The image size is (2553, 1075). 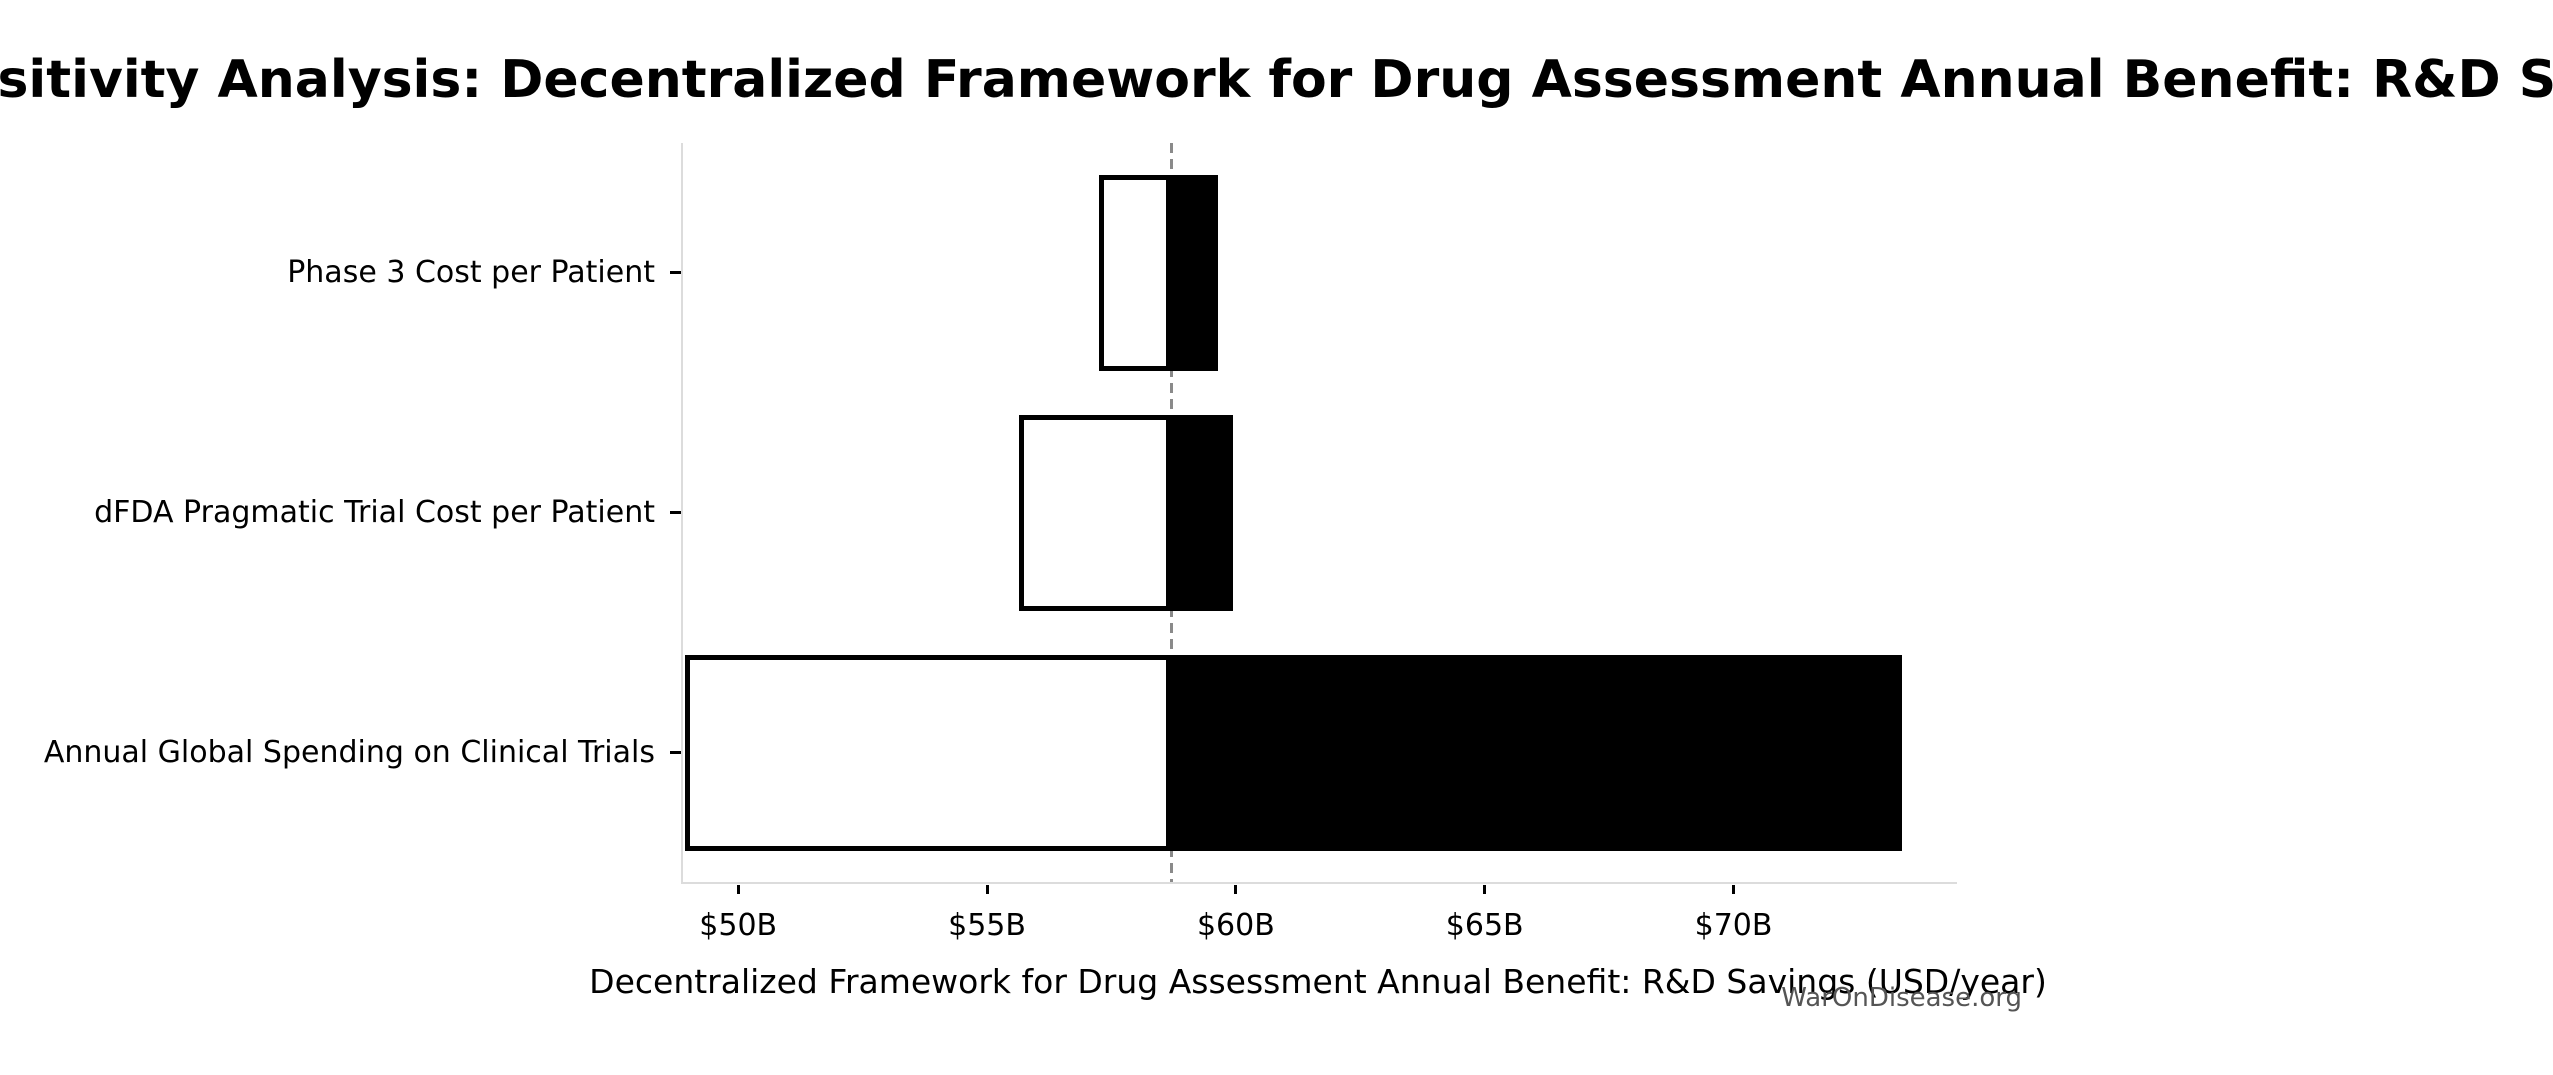 I want to click on x-axis-tick-label: $55B, so click(x=987, y=925).